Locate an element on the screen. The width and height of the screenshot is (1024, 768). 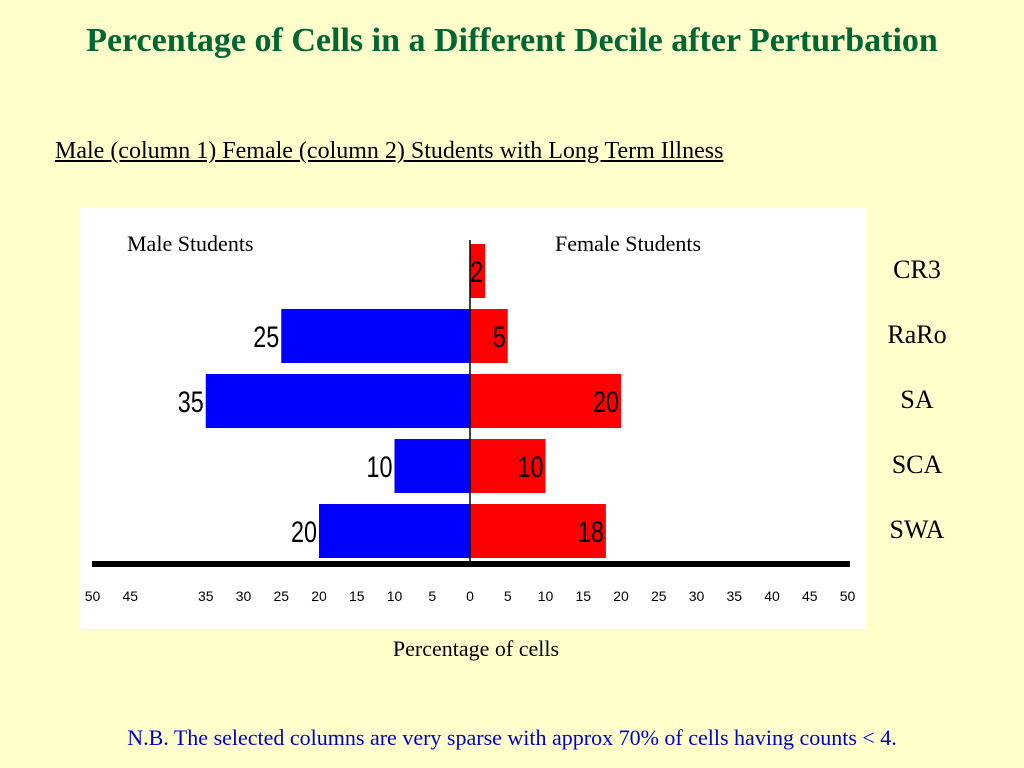
category-label-sa: SA is located at coordinates (917, 399).